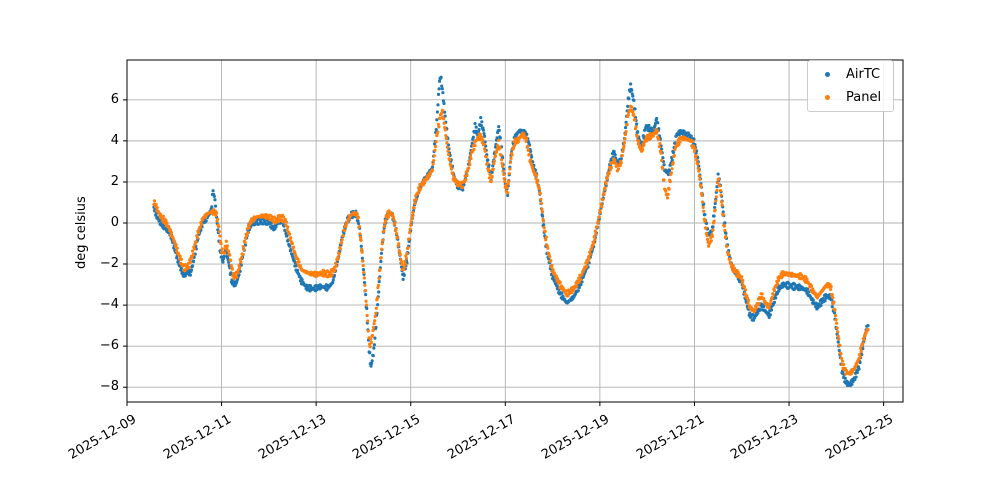 This screenshot has height=500, width=1000. Describe the element at coordinates (109, 387) in the screenshot. I see `y-tick-label: −8` at that location.